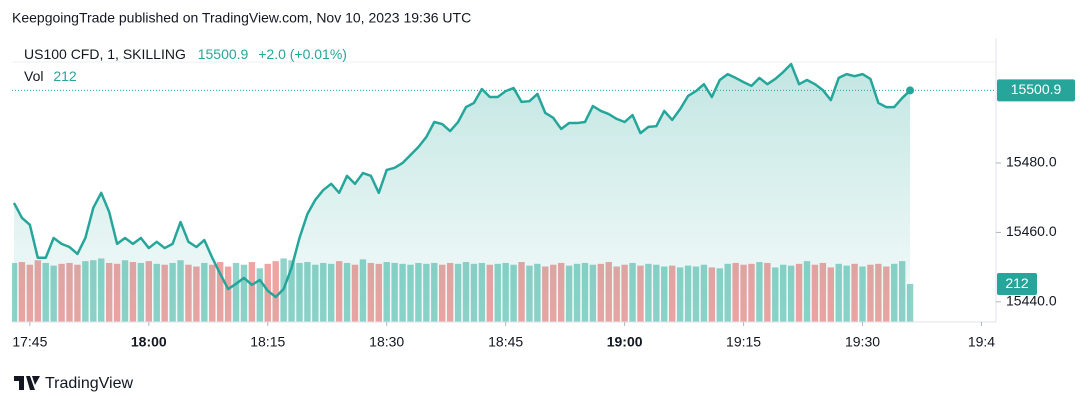 The image size is (1090, 407). I want to click on volume-legend-label: Vol, so click(33, 76).